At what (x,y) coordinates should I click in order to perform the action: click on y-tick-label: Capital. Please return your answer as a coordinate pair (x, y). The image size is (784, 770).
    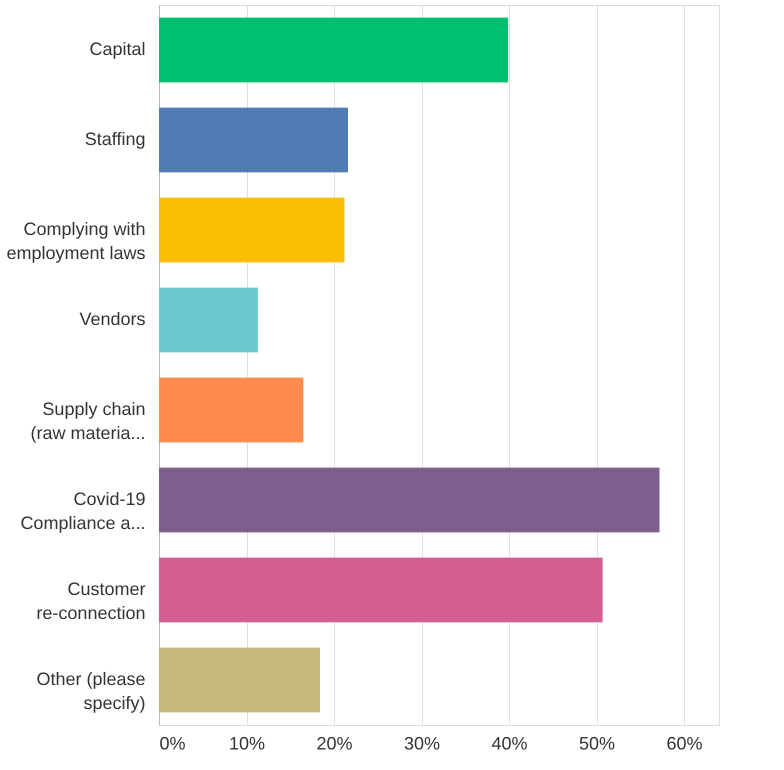
    Looking at the image, I should click on (117, 49).